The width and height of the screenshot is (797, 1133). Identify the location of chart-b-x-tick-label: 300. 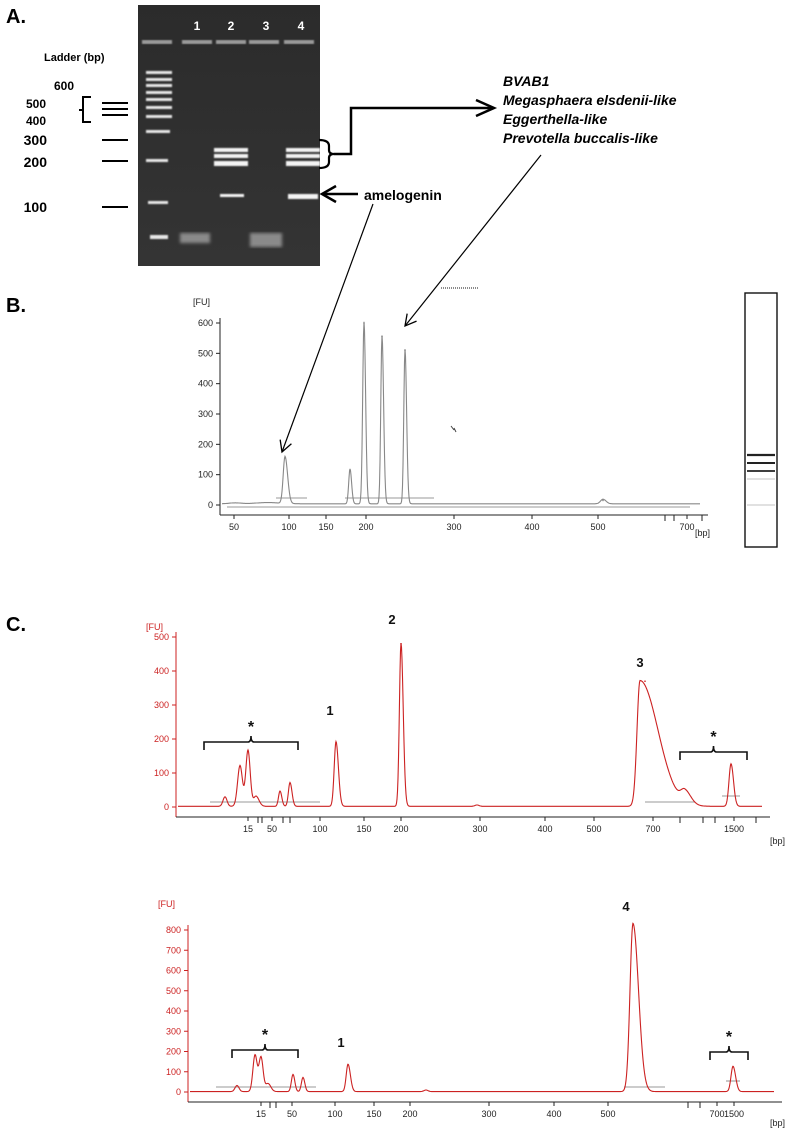
(453, 527).